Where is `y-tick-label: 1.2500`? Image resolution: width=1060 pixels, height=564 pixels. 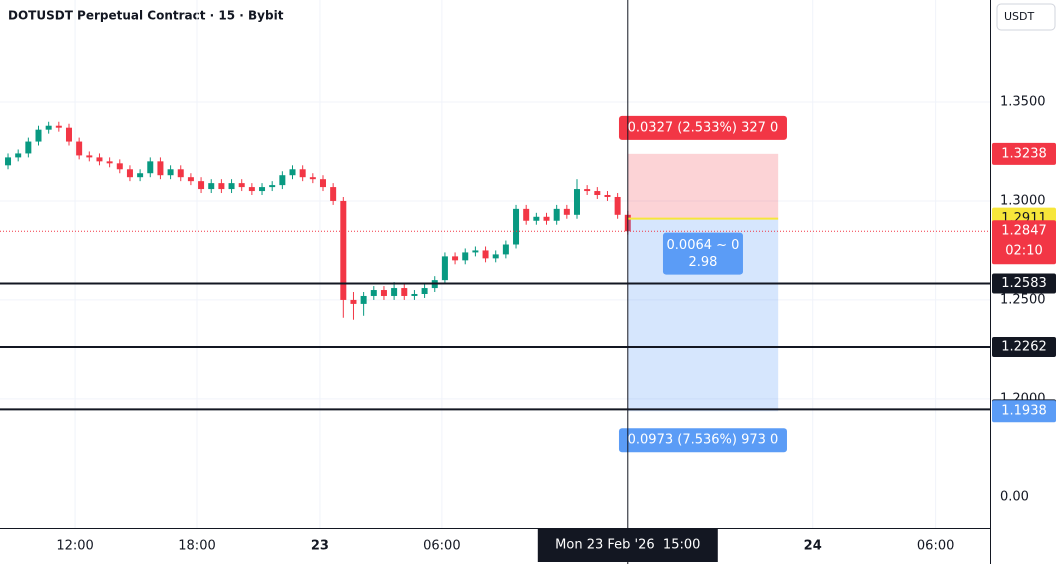 y-tick-label: 1.2500 is located at coordinates (1023, 299).